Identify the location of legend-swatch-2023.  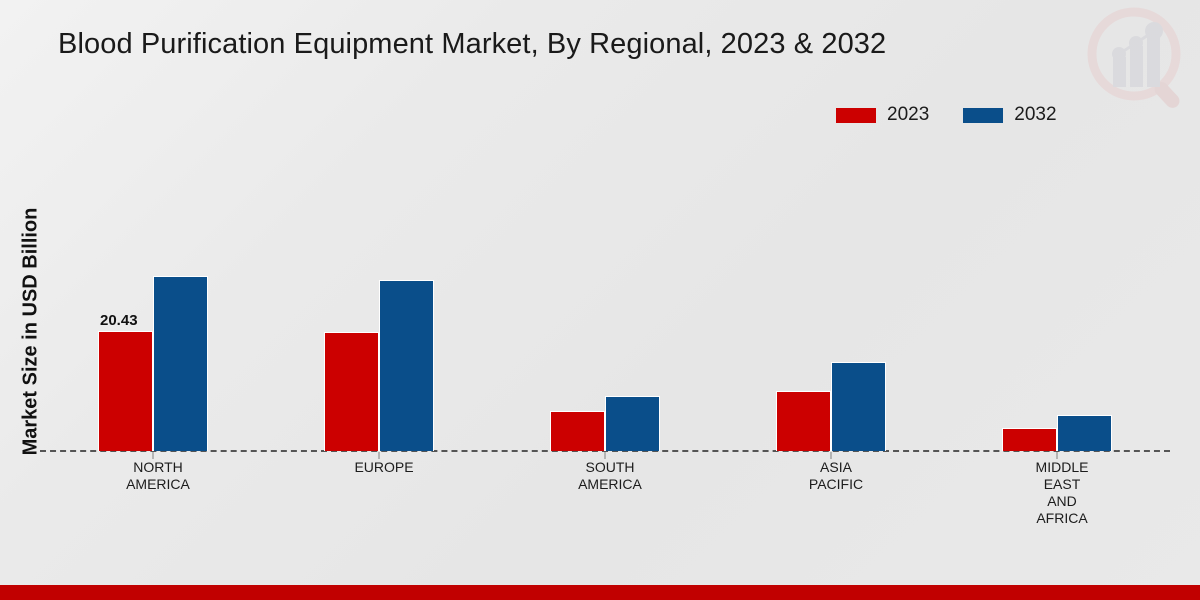
(856, 115).